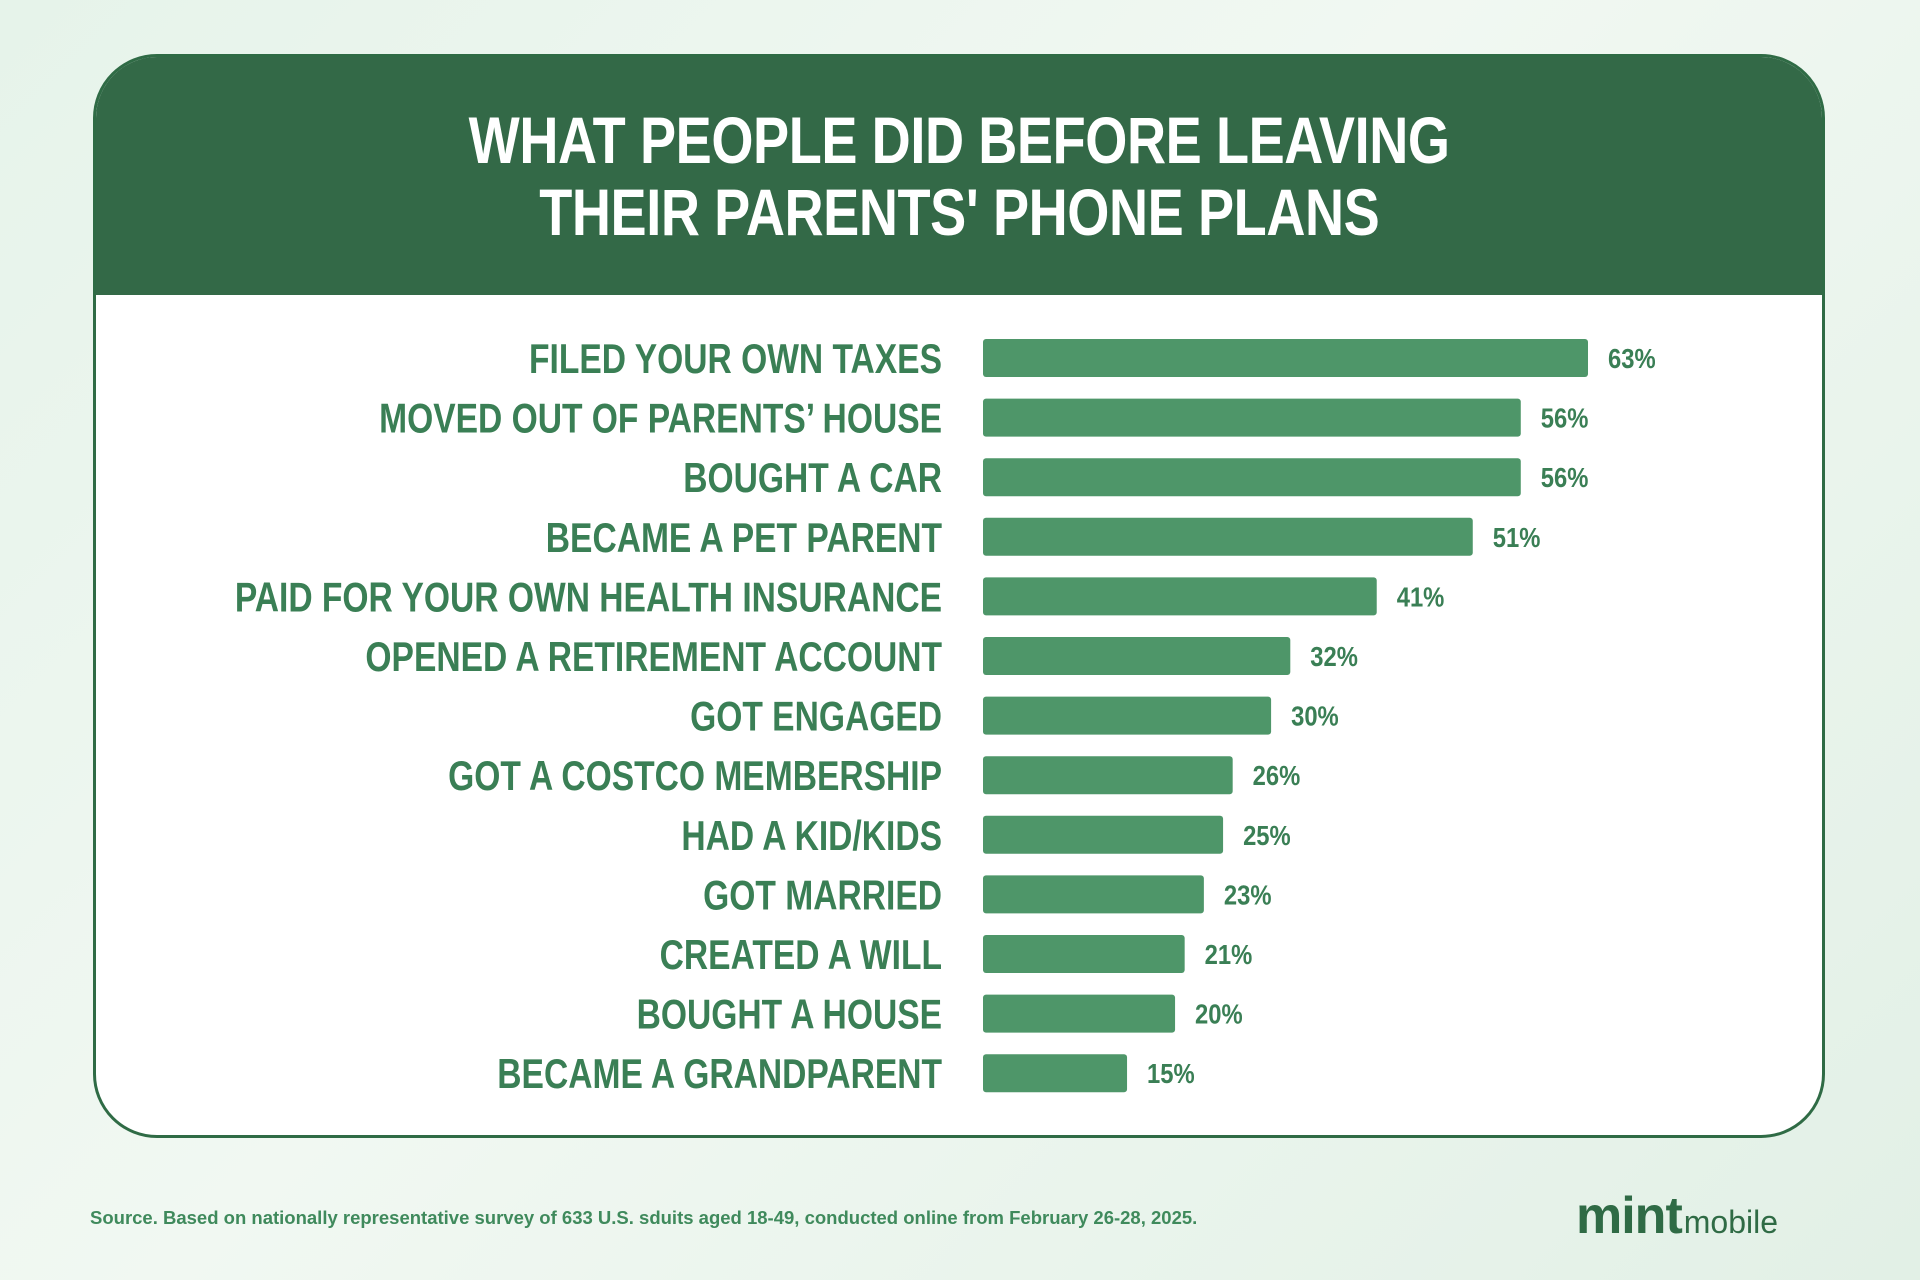 The height and width of the screenshot is (1280, 1920). What do you see at coordinates (789, 1015) in the screenshot?
I see `category-label: BOUGHT A HOUSE` at bounding box center [789, 1015].